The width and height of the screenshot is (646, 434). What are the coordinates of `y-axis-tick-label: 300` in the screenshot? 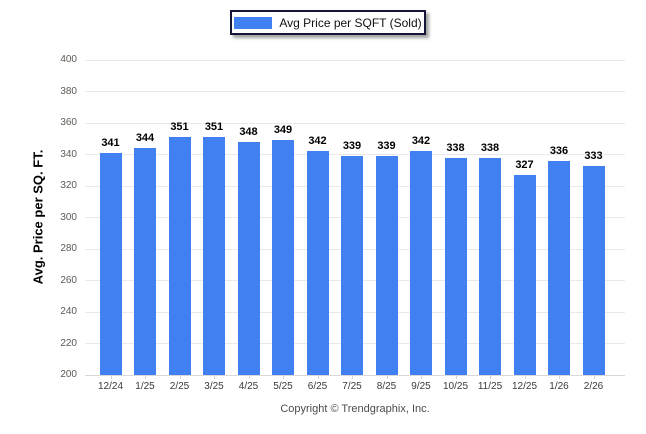 It's located at (68, 217).